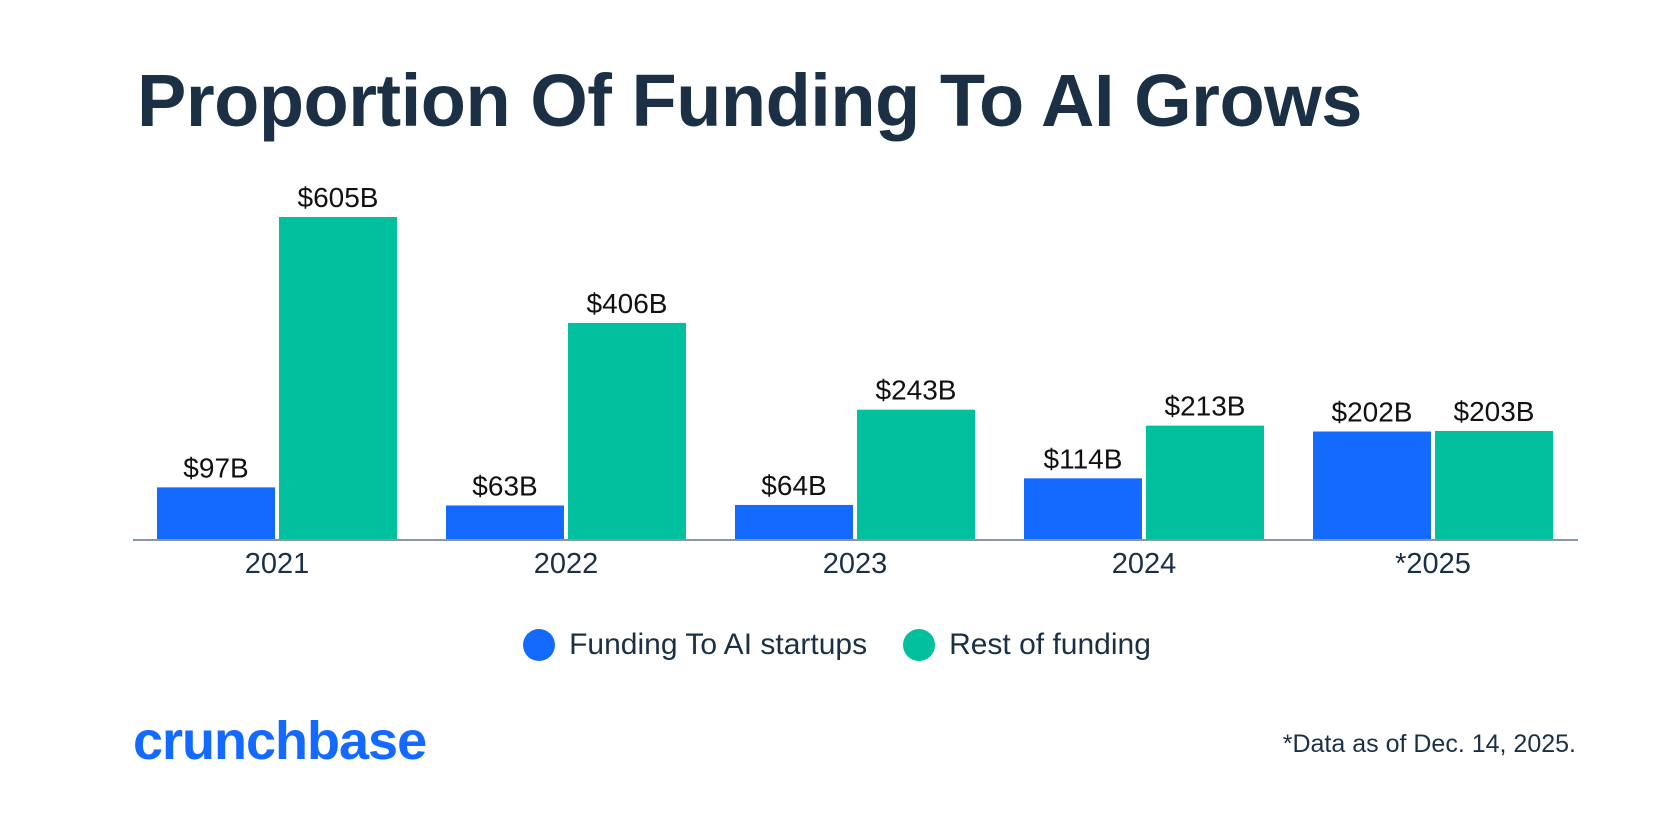  I want to click on bar-ai-2025, so click(1372, 485).